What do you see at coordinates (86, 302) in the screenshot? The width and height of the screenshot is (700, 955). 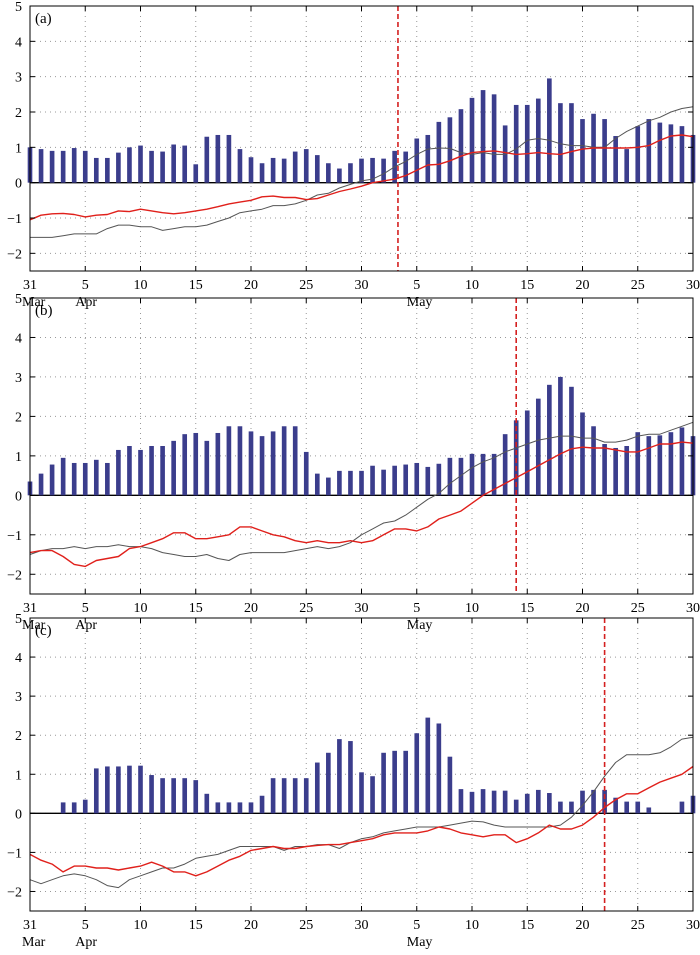 I see `month-label: Apr` at bounding box center [86, 302].